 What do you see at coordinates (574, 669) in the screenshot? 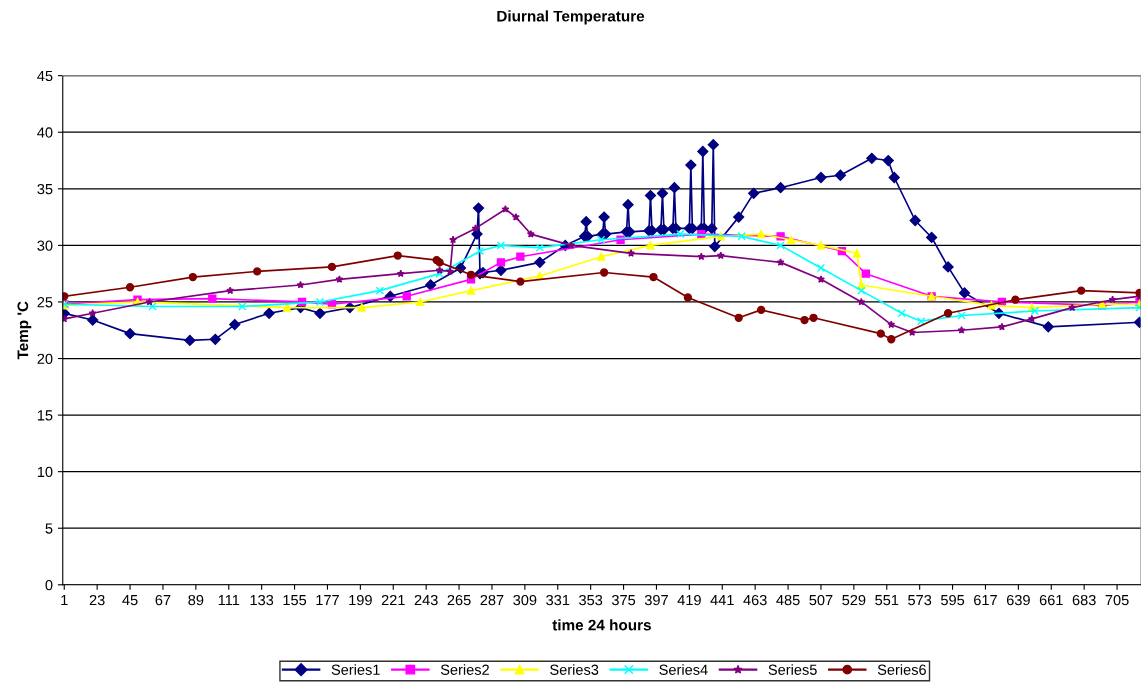
I see `legend-label: Series3` at bounding box center [574, 669].